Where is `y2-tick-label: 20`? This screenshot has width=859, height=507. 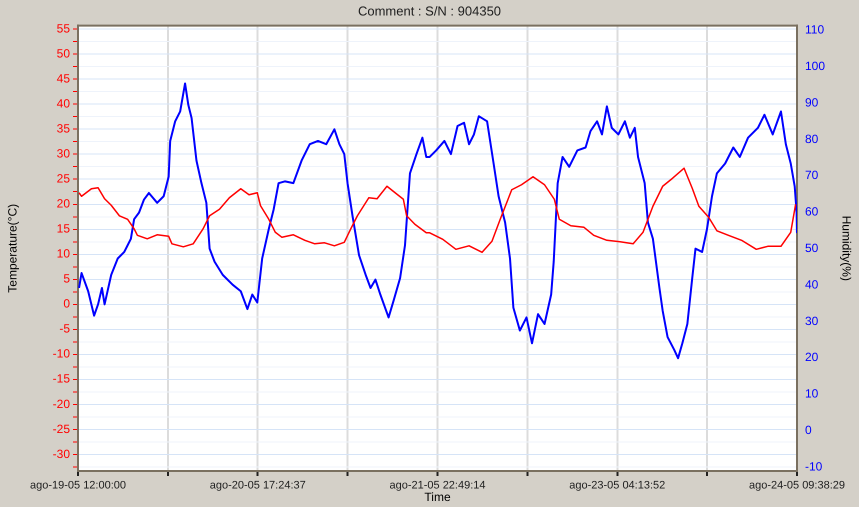
y2-tick-label: 20 is located at coordinates (812, 357).